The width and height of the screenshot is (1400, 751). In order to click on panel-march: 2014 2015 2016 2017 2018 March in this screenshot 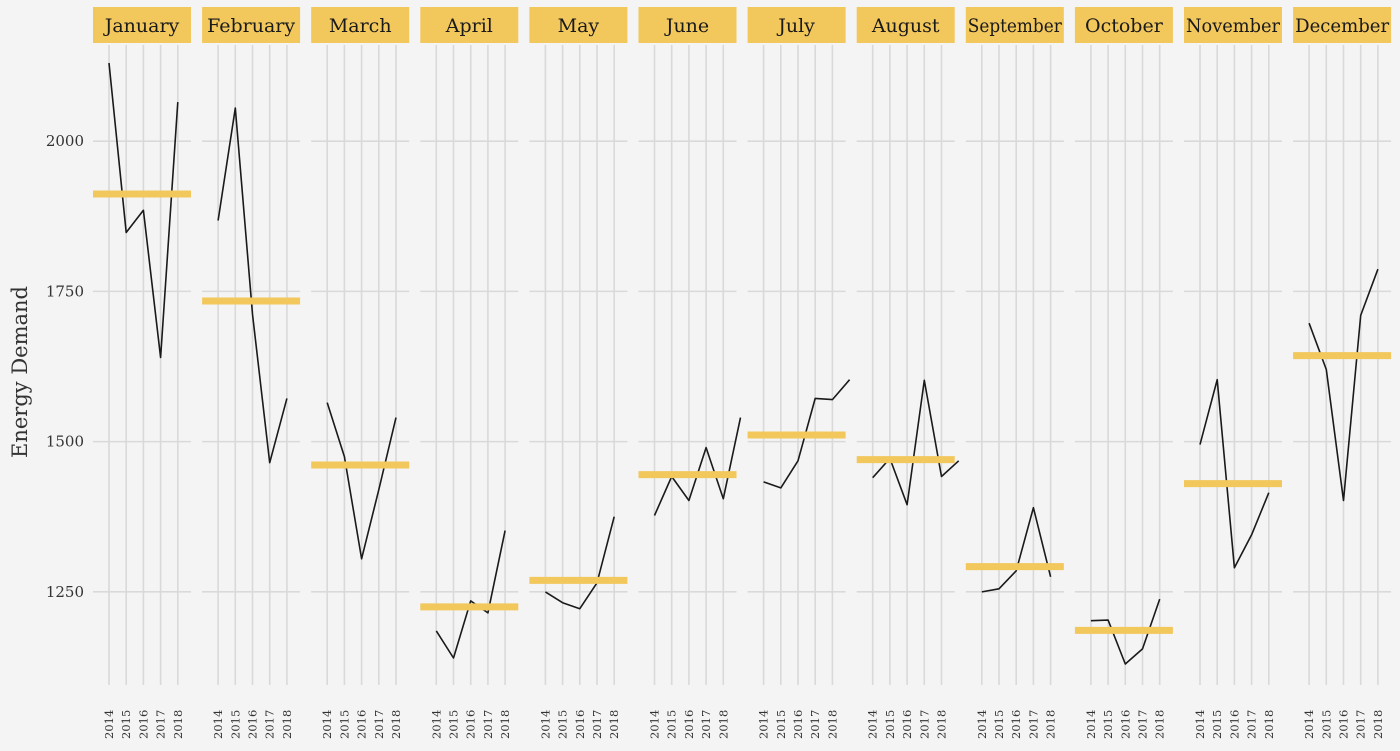, I will do `click(360, 373)`.